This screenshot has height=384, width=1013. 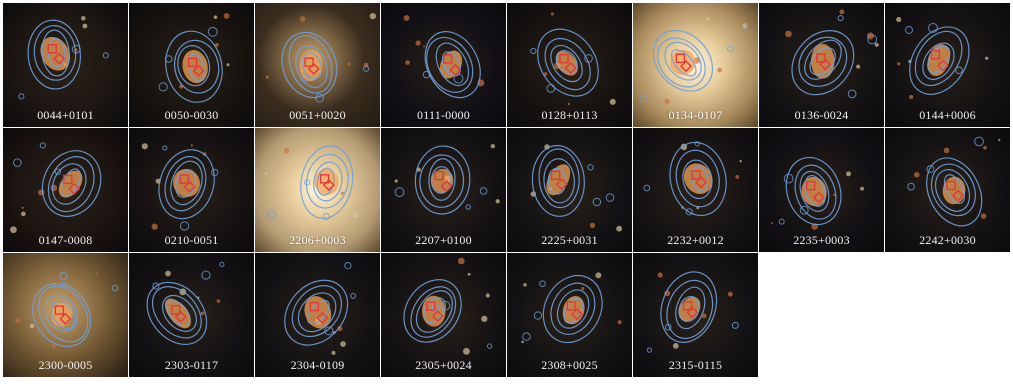 I want to click on object-label: 2315-0115, so click(x=695, y=365).